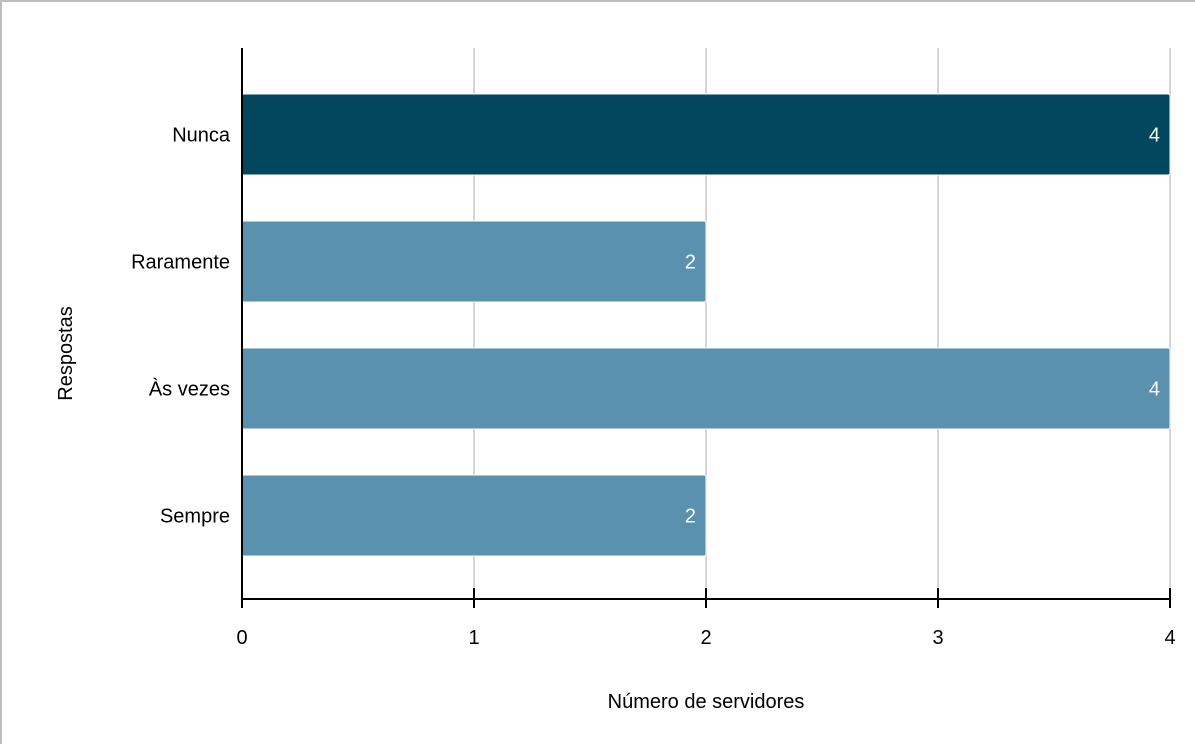 This screenshot has height=746, width=1195. What do you see at coordinates (473, 638) in the screenshot?
I see `x-tick-label-1: 1` at bounding box center [473, 638].